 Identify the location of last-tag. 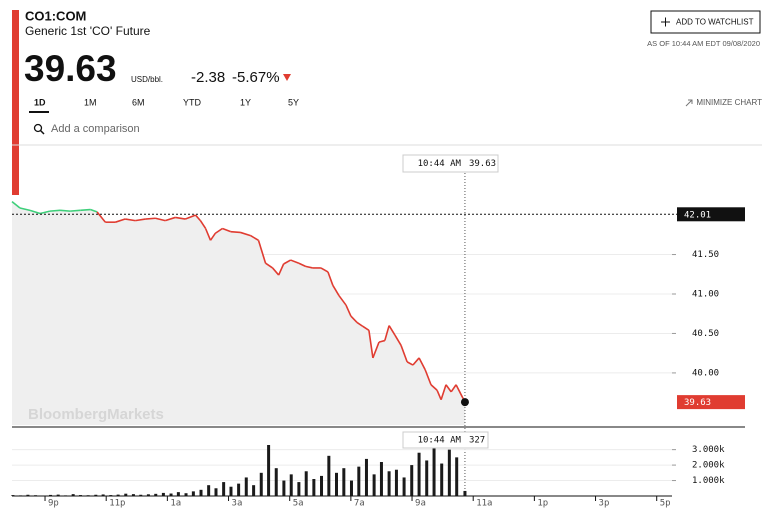
(711, 402).